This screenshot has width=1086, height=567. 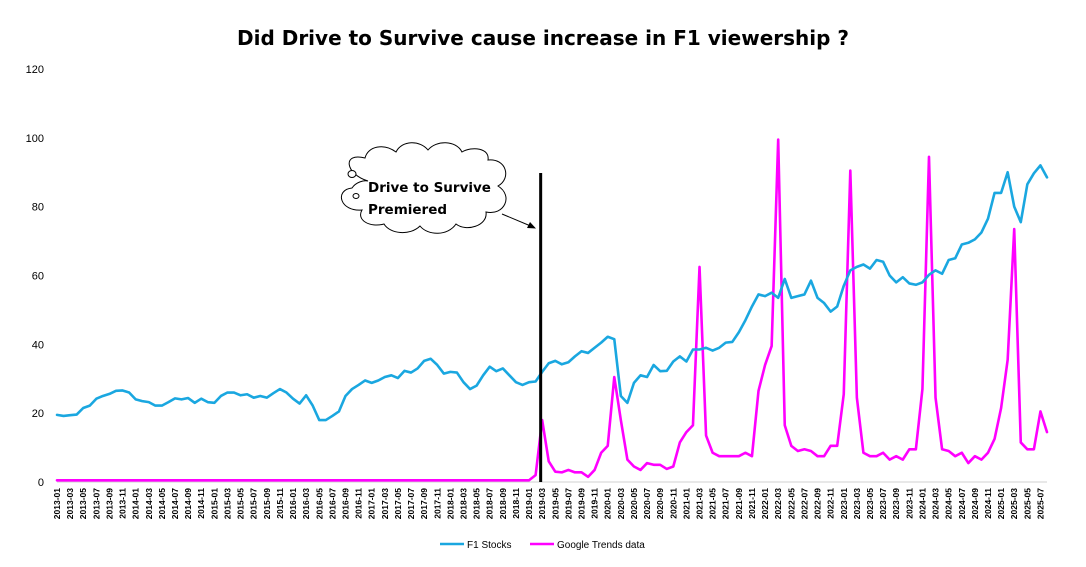 What do you see at coordinates (962, 503) in the screenshot?
I see `x-tick-label: 2024-07` at bounding box center [962, 503].